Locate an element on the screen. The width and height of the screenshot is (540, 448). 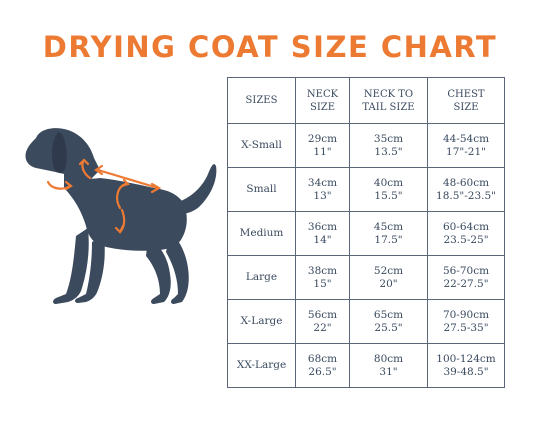
chest-size-cell: 48-60cm 18.5"-23.5" is located at coordinates (466, 189).